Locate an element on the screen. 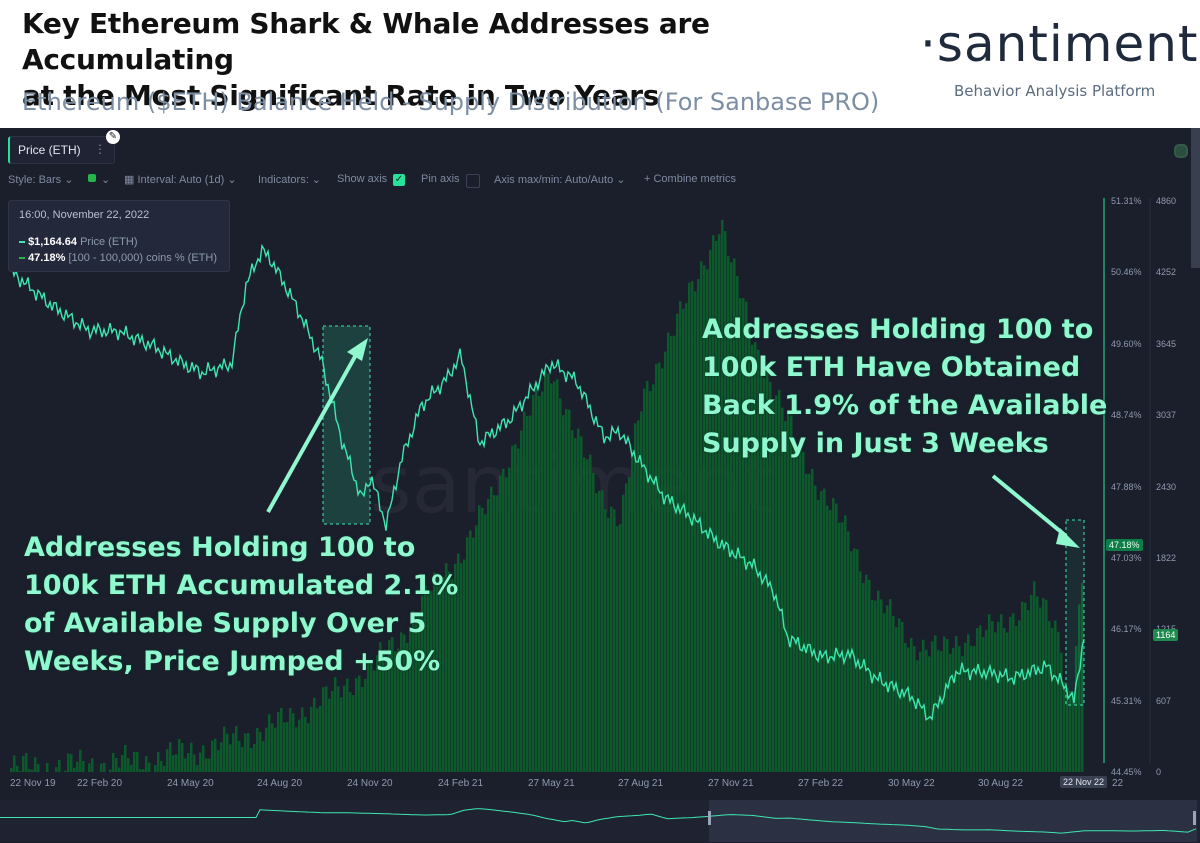  last-date-suffix: 22 is located at coordinates (1118, 783).